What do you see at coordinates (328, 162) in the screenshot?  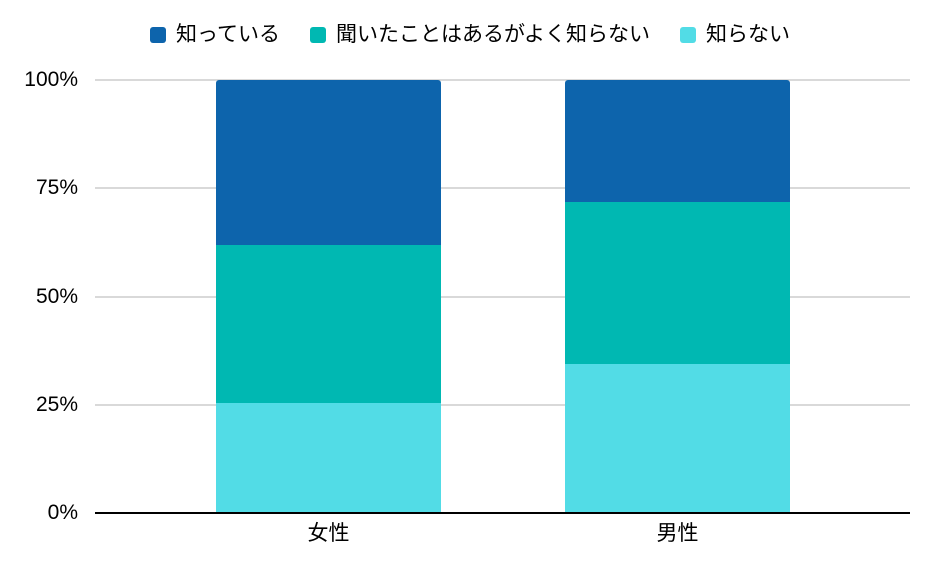 I see `bar-segment-女性-知っている` at bounding box center [328, 162].